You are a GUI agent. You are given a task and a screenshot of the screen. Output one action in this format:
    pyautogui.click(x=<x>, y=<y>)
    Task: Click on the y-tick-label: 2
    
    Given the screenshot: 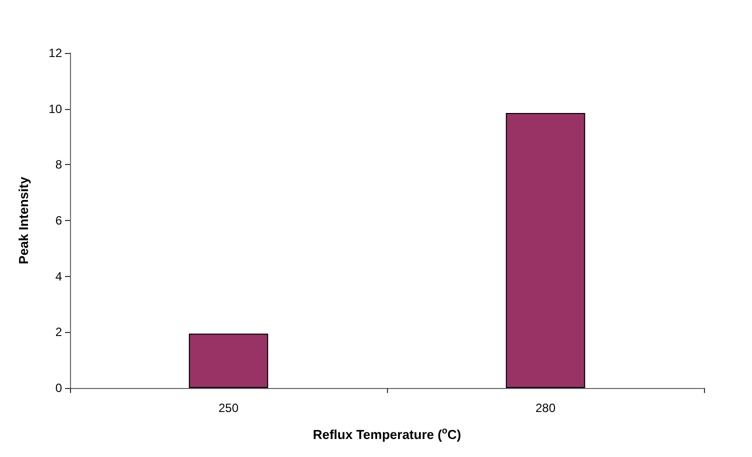 What is the action you would take?
    pyautogui.click(x=58, y=332)
    